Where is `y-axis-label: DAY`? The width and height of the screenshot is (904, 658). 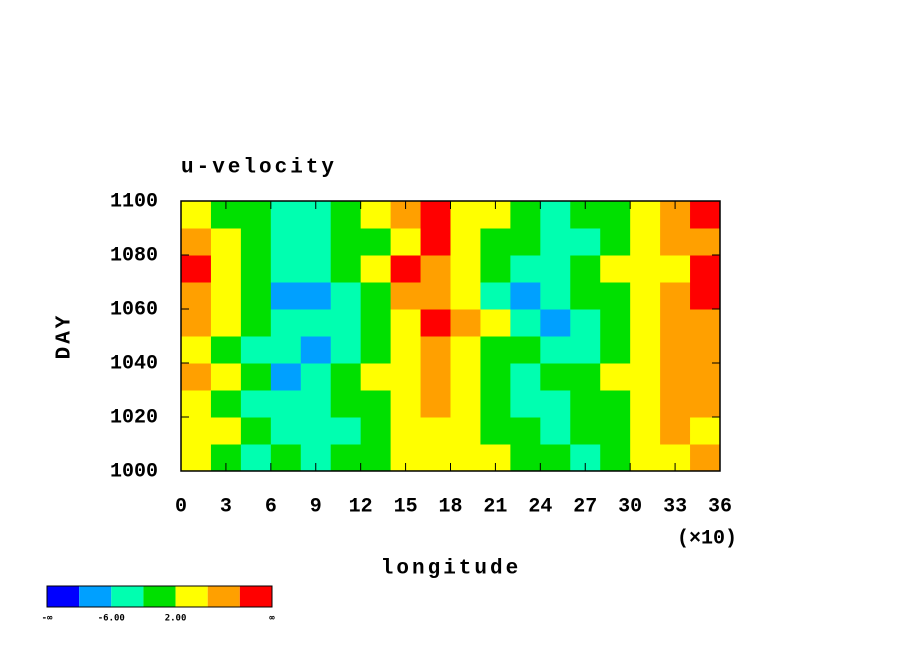
y-axis-label: DAY is located at coordinates (65, 336).